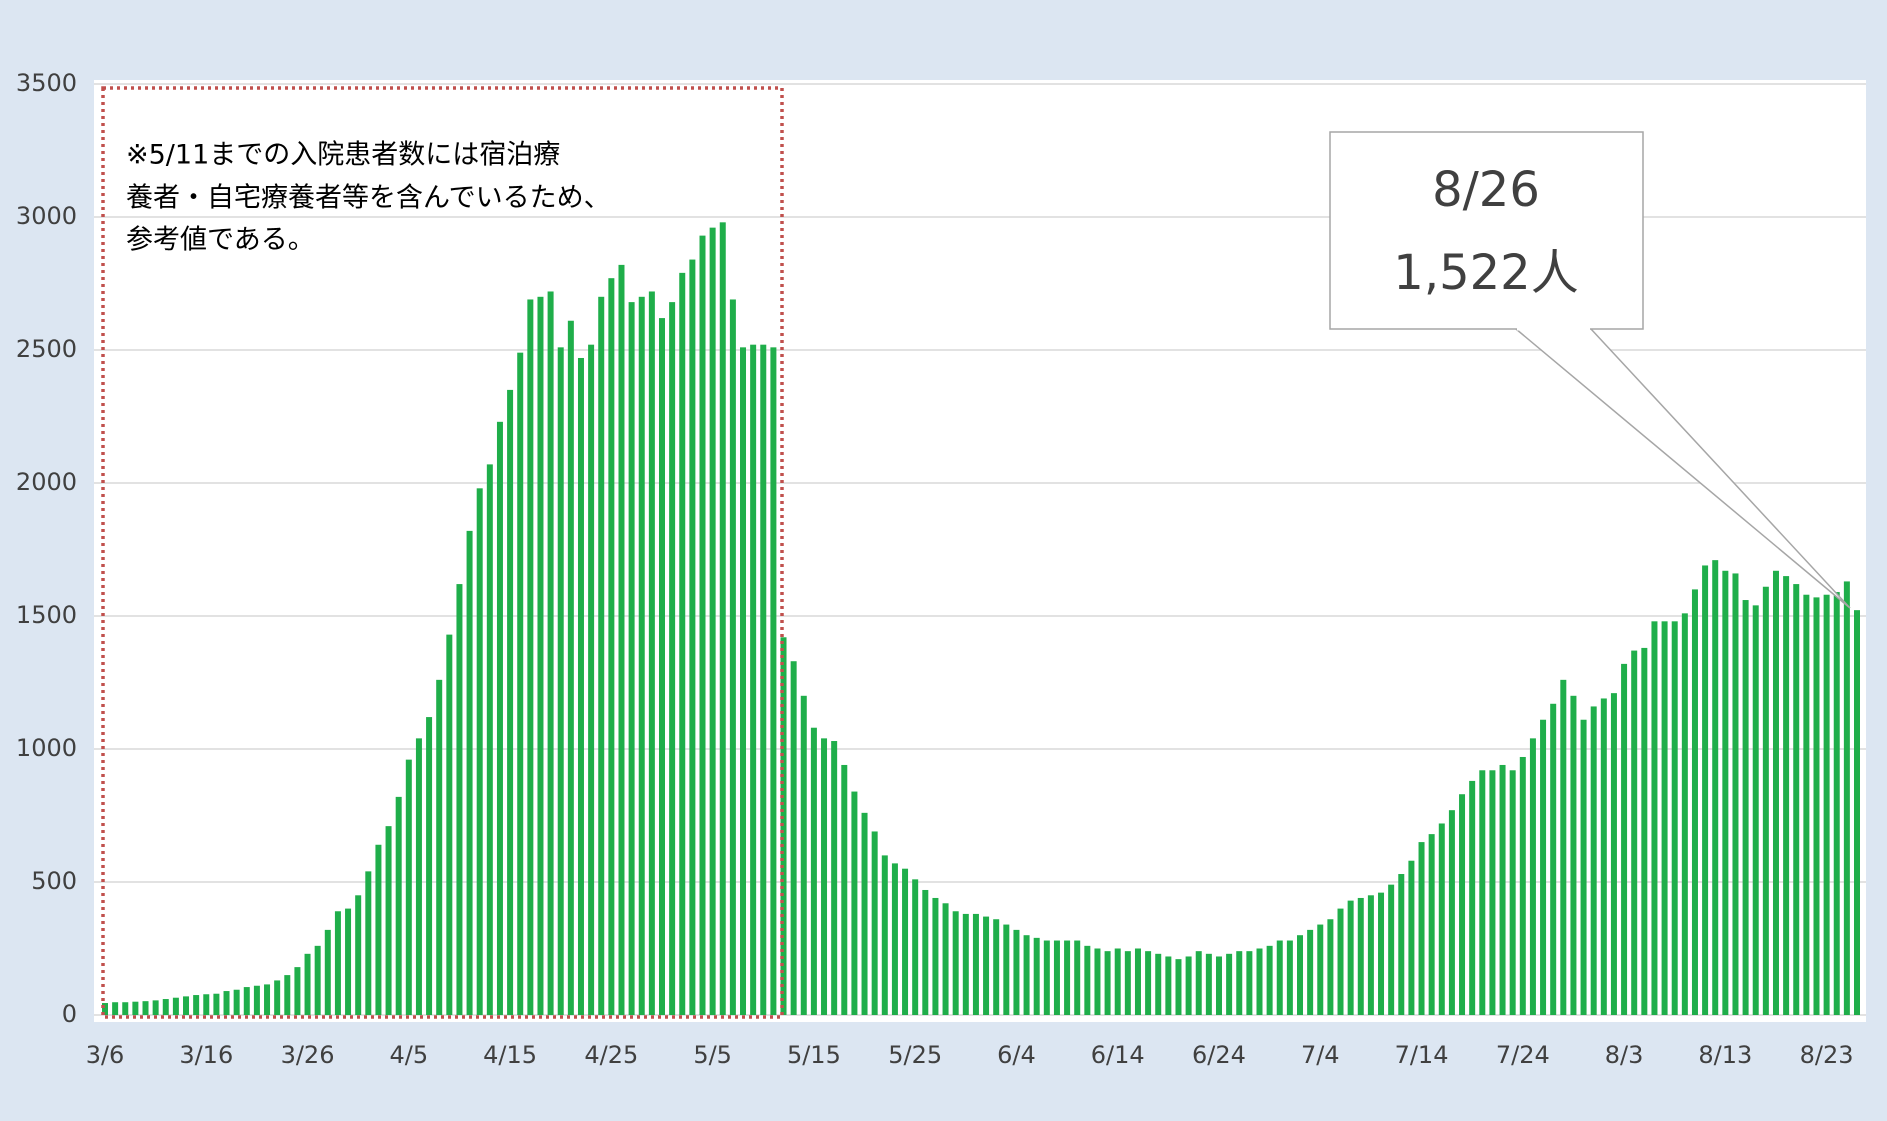  Describe the element at coordinates (220, 240) in the screenshot. I see `note-line: 参考値である。` at that location.